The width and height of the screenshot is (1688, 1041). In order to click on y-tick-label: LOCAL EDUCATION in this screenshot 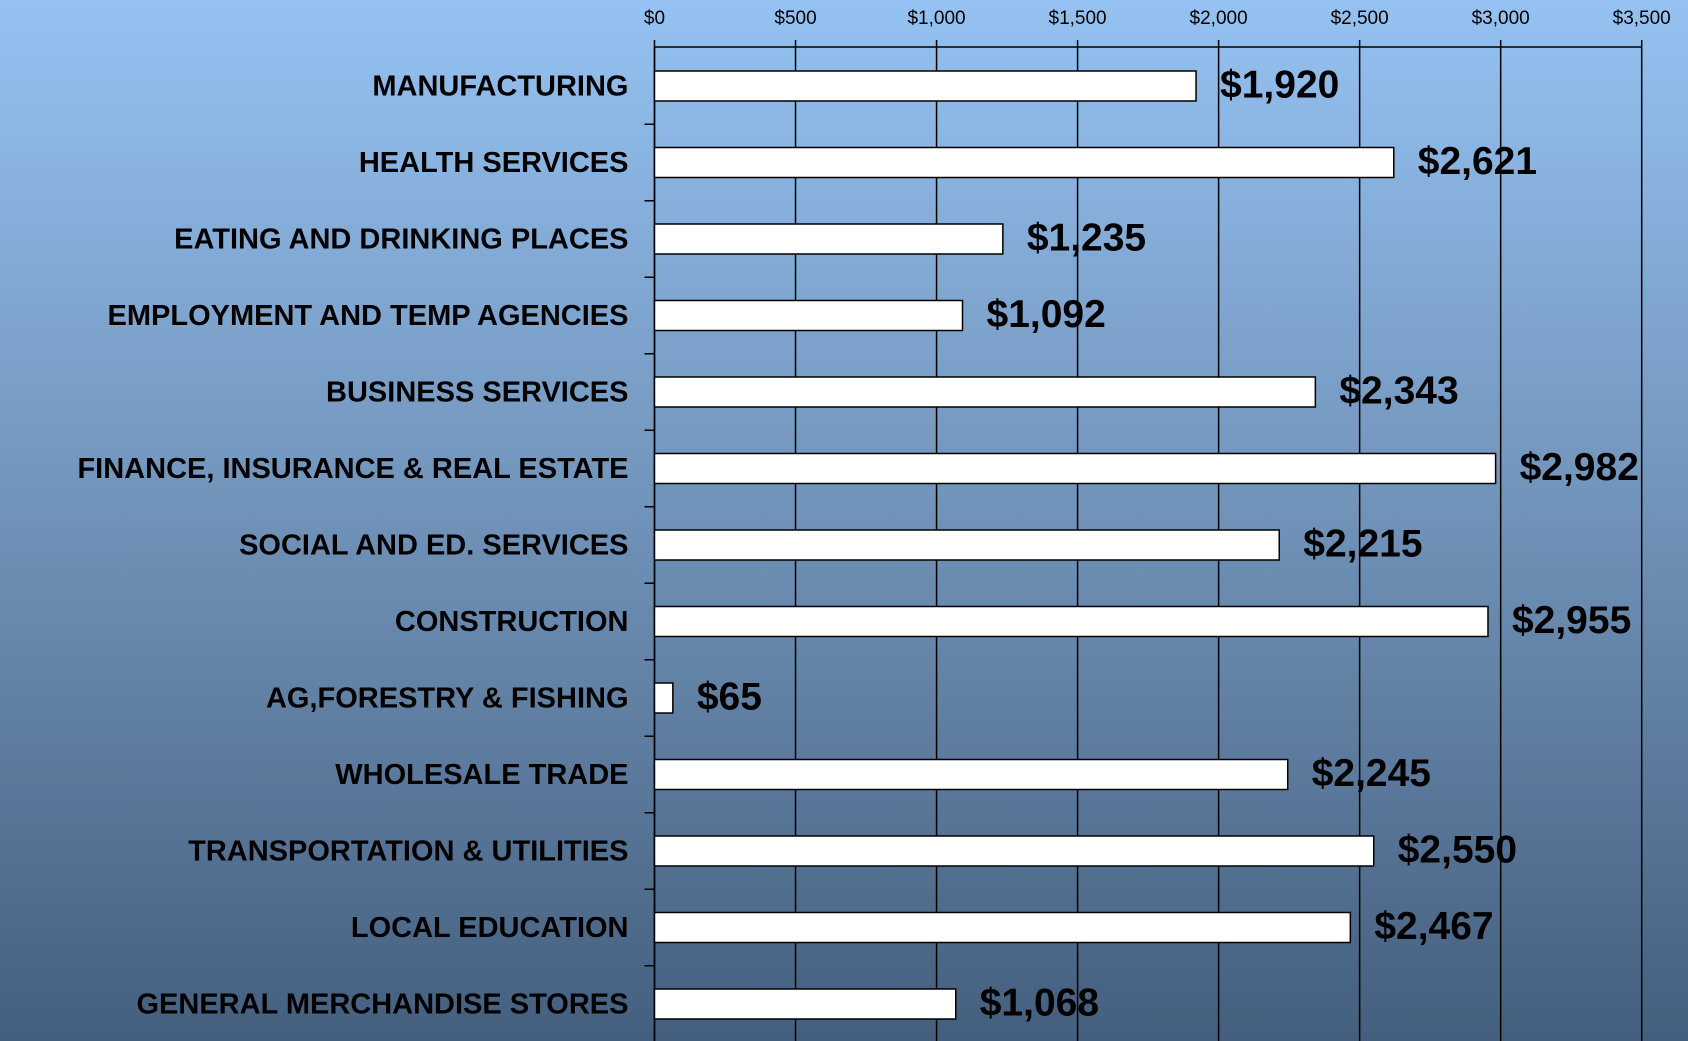, I will do `click(490, 928)`.